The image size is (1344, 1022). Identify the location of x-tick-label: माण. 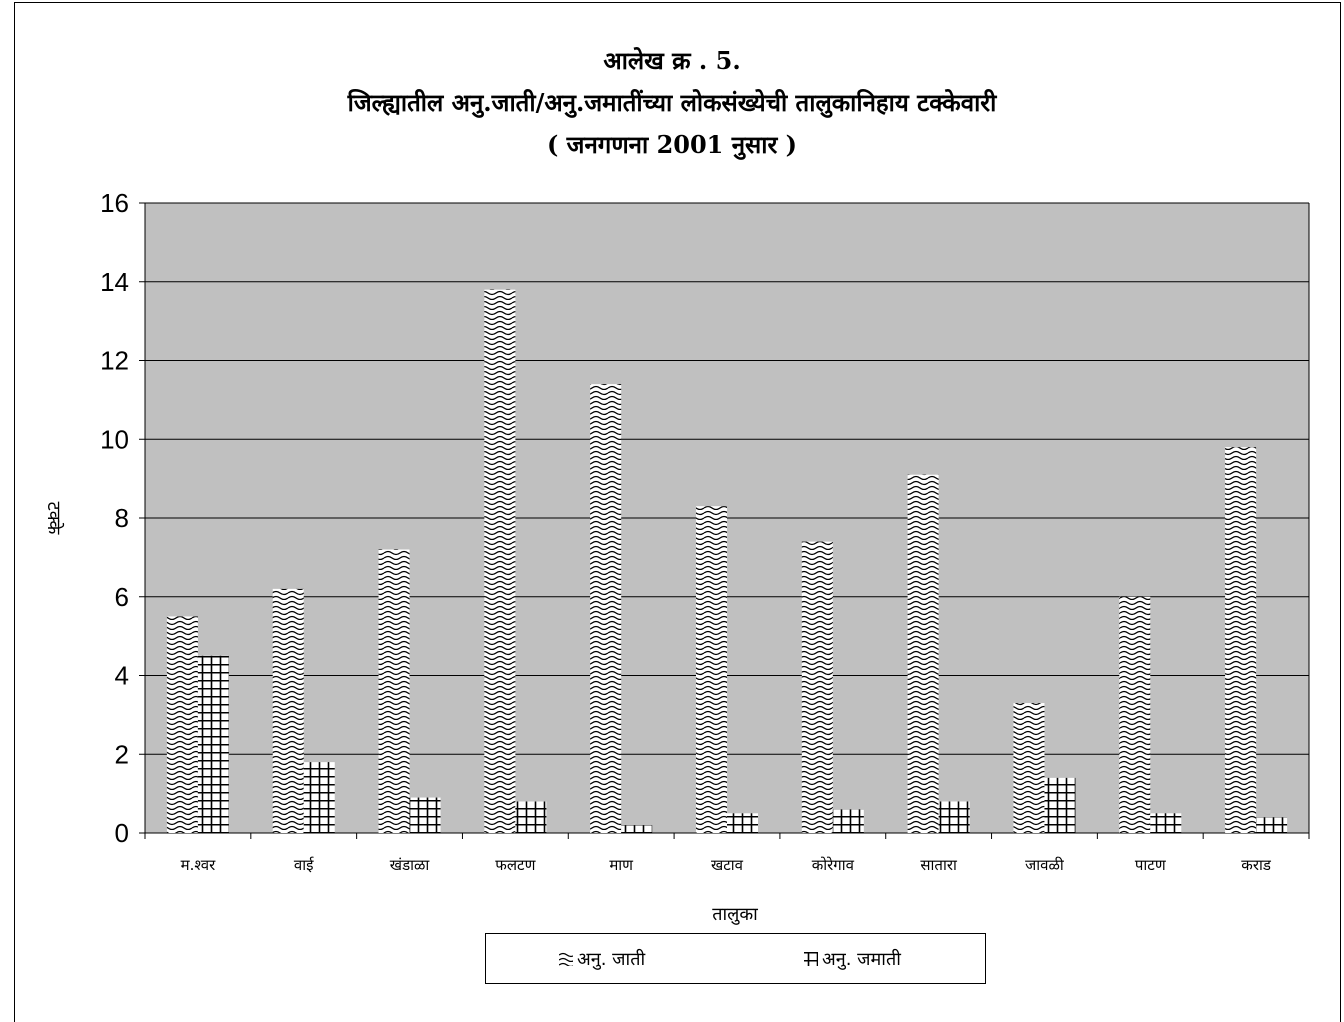
(621, 865).